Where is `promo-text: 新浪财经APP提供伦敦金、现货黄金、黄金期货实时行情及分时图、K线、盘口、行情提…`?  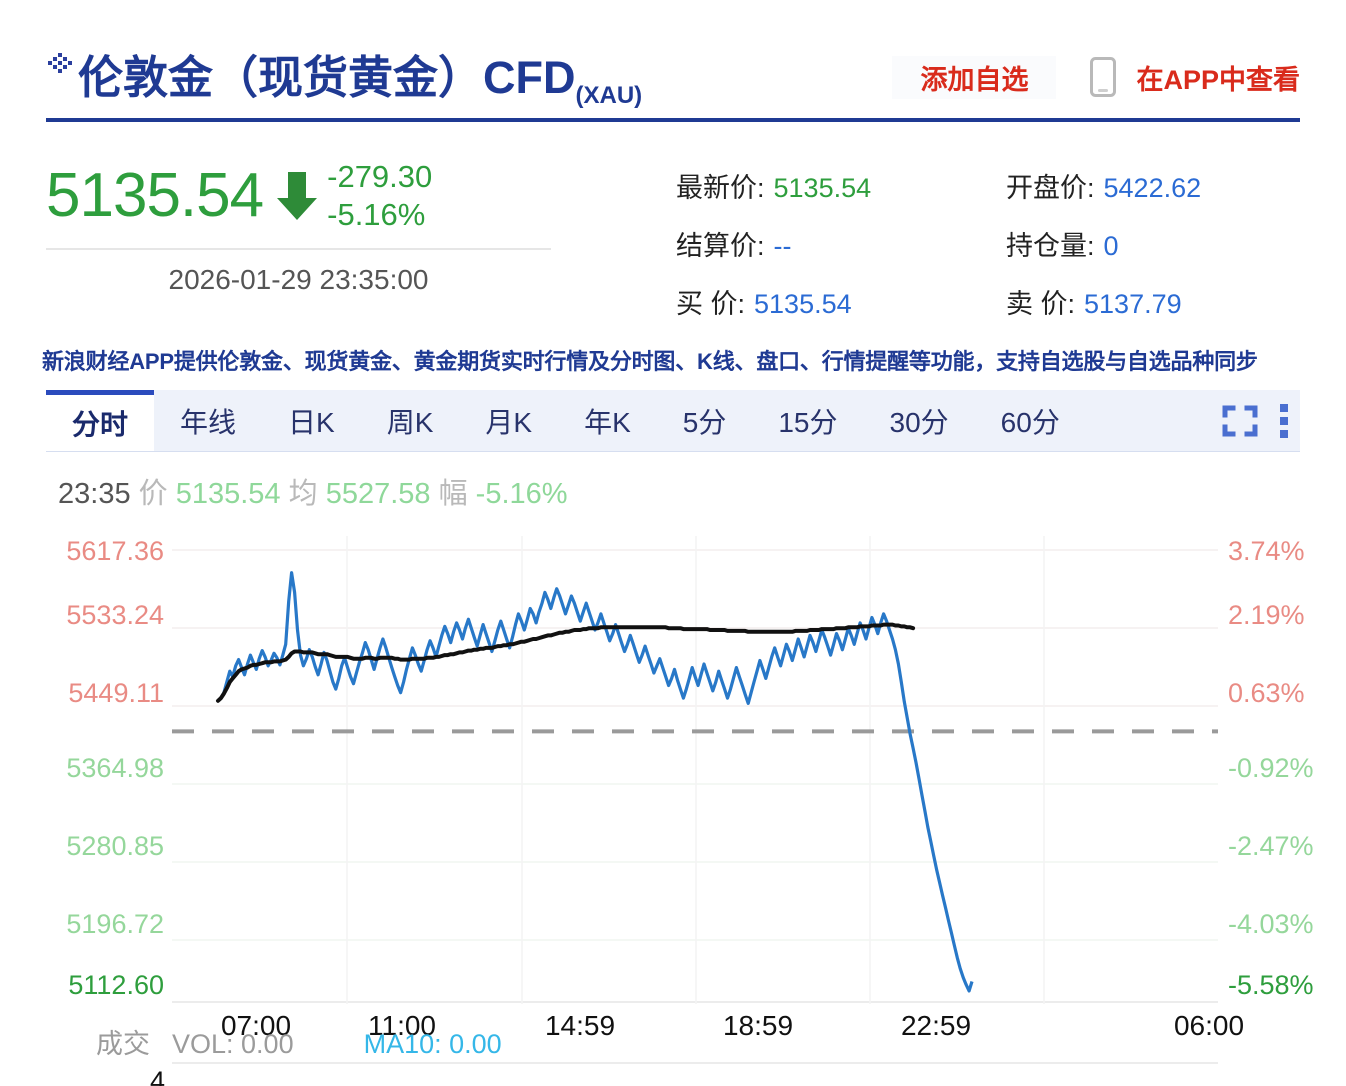
promo-text: 新浪财经APP提供伦敦金、现货黄金、黄金期货实时行情及分时图、K线、盘口、行情提… is located at coordinates (650, 361).